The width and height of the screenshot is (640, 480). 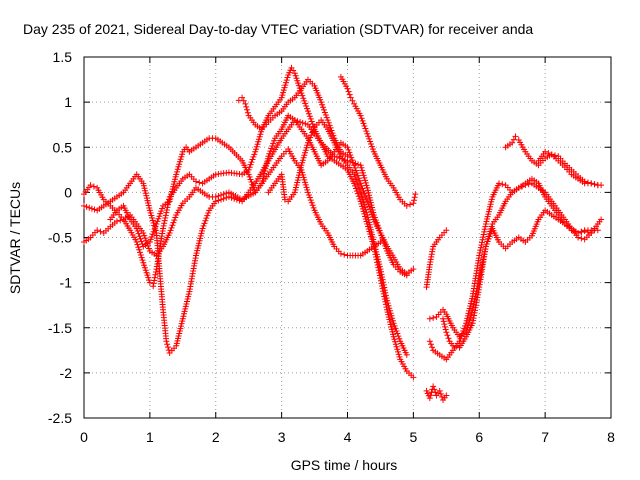 What do you see at coordinates (60, 418) in the screenshot?
I see `y-tick-label: -2.5` at bounding box center [60, 418].